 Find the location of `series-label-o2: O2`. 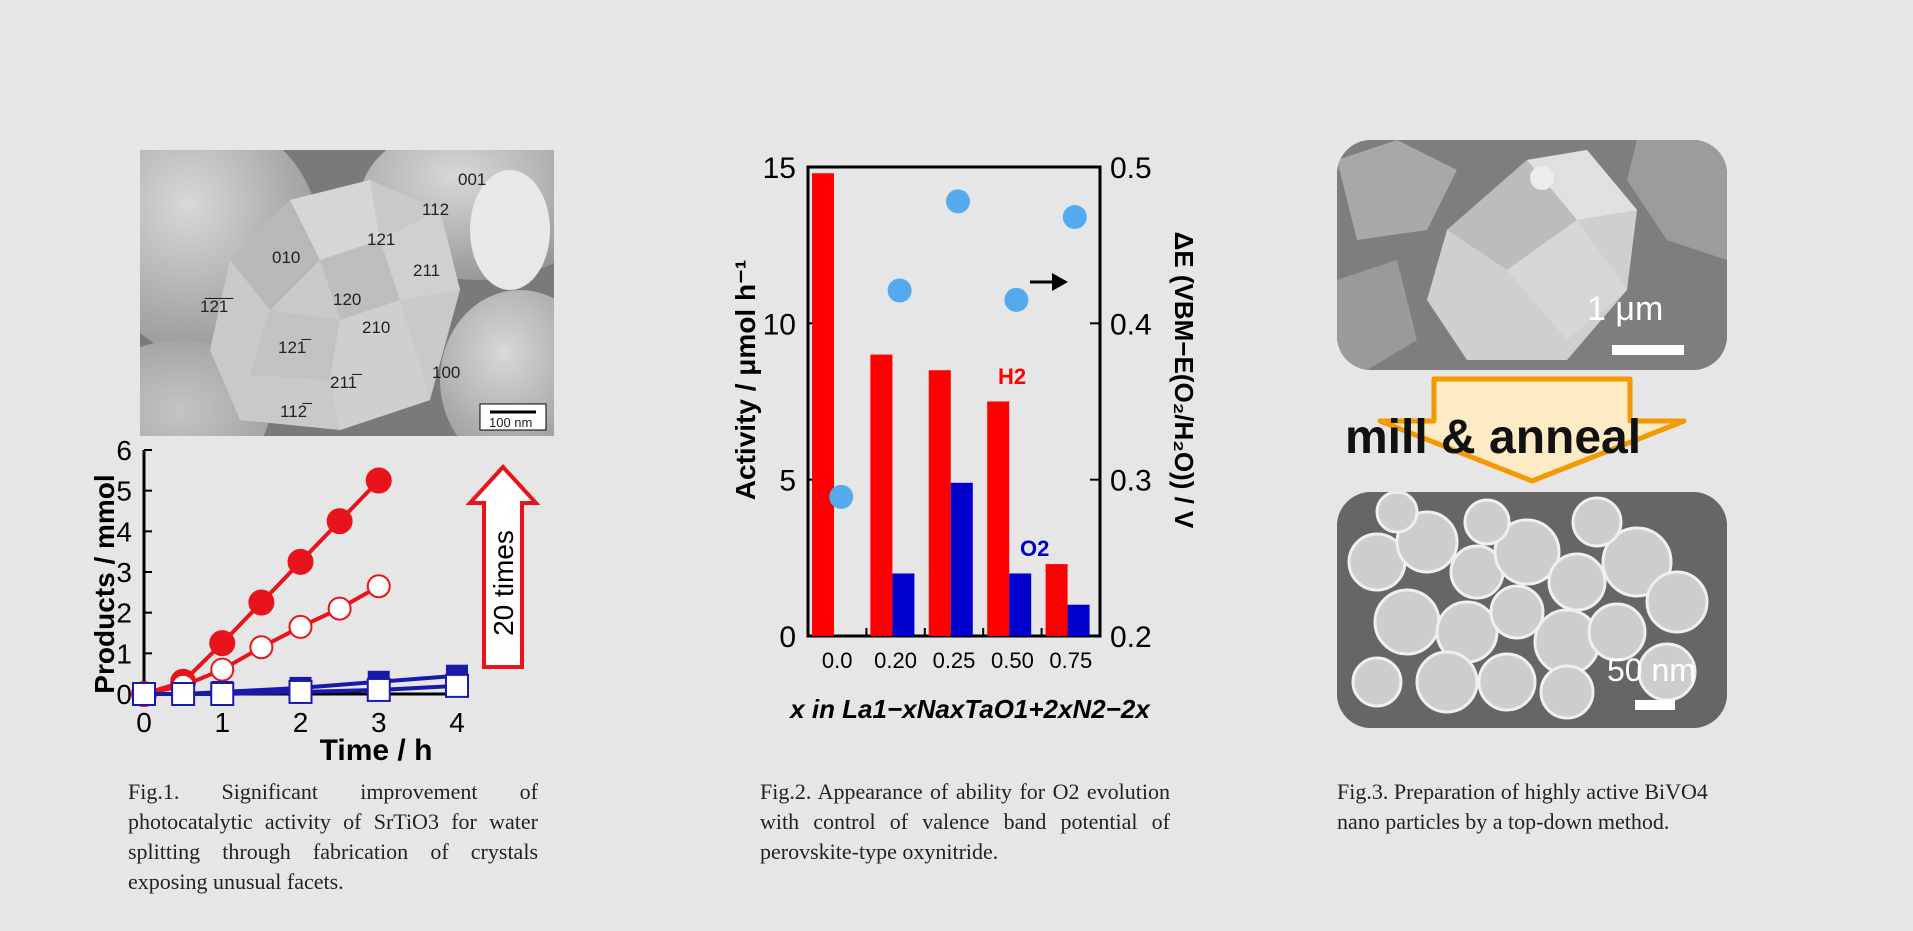

series-label-o2: O2 is located at coordinates (1034, 548).